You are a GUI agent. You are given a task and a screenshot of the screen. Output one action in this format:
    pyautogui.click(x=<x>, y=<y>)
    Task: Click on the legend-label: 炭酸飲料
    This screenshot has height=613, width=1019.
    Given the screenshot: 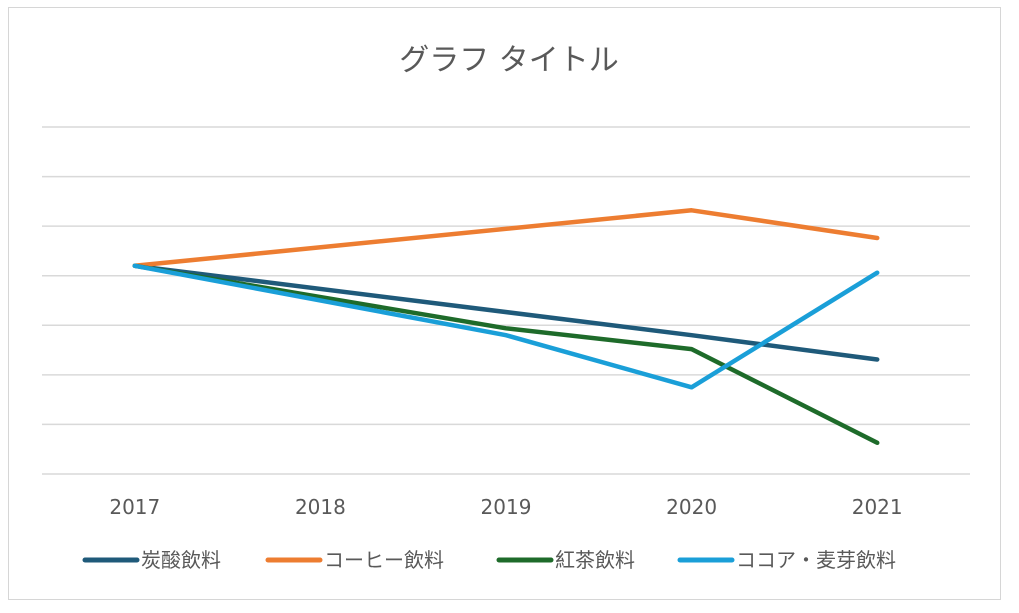 What is the action you would take?
    pyautogui.click(x=181, y=560)
    